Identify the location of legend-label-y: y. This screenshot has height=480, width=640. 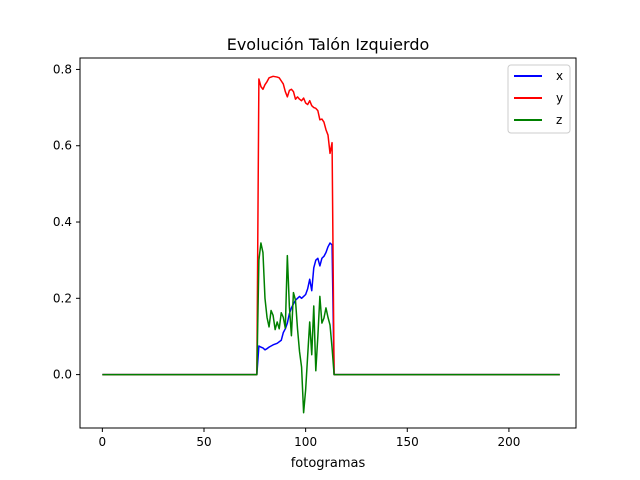
(559, 98).